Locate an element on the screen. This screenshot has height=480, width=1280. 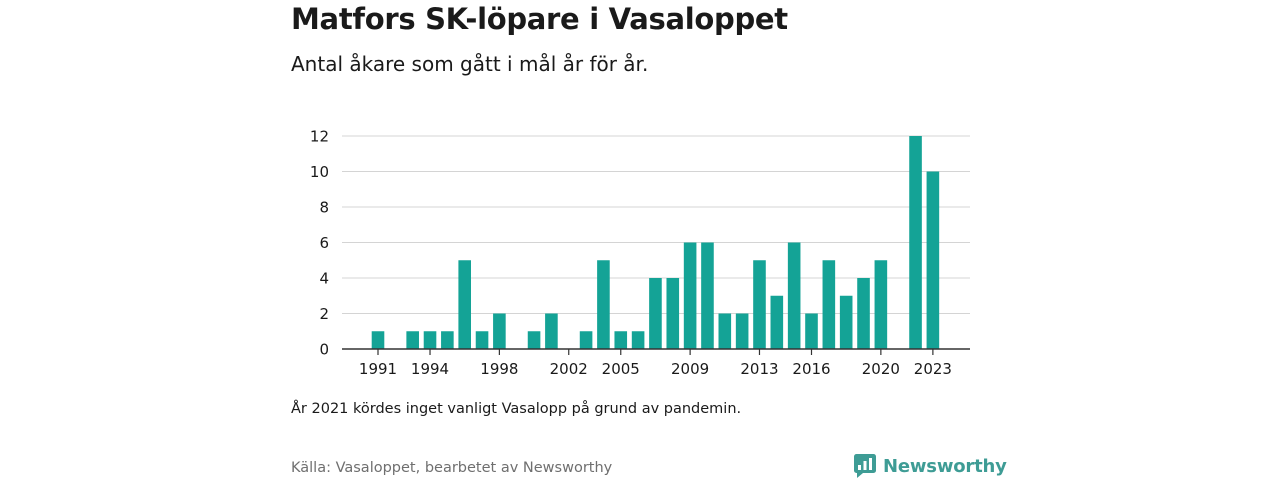
x-tick-label: 1991 is located at coordinates (378, 369).